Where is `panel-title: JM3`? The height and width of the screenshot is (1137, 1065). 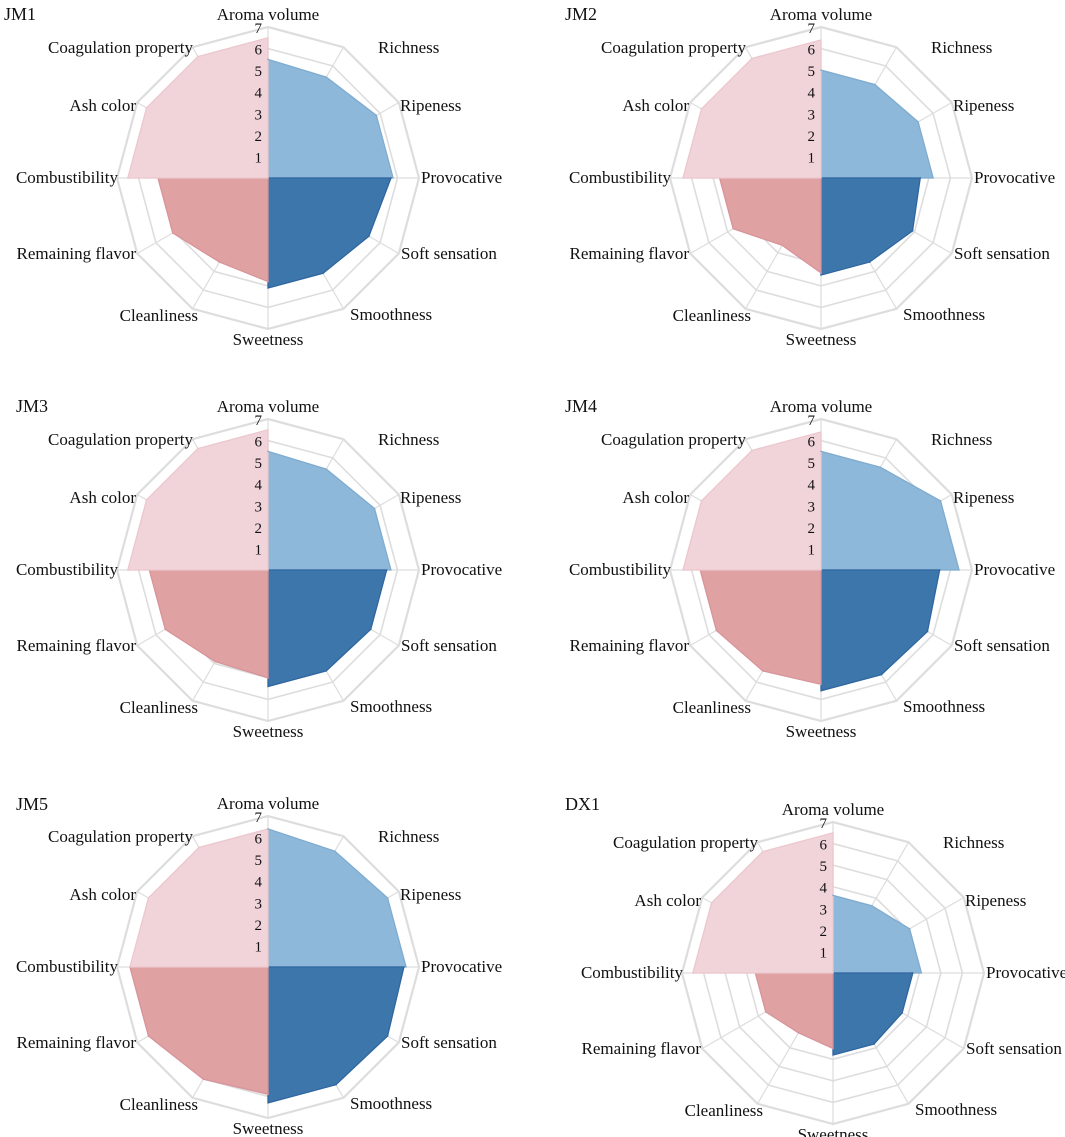 panel-title: JM3 is located at coordinates (32, 406).